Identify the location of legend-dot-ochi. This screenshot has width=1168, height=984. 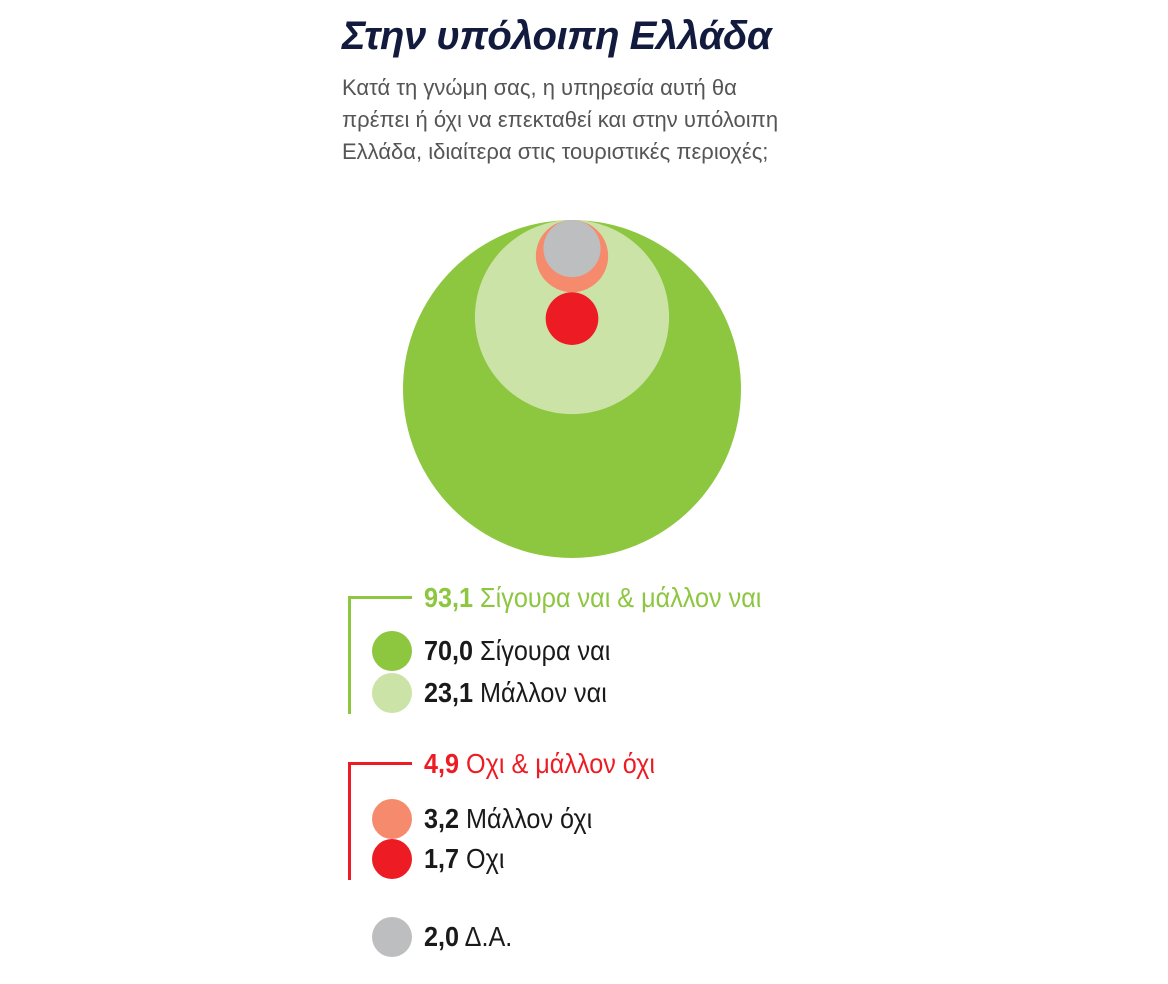
(392, 859).